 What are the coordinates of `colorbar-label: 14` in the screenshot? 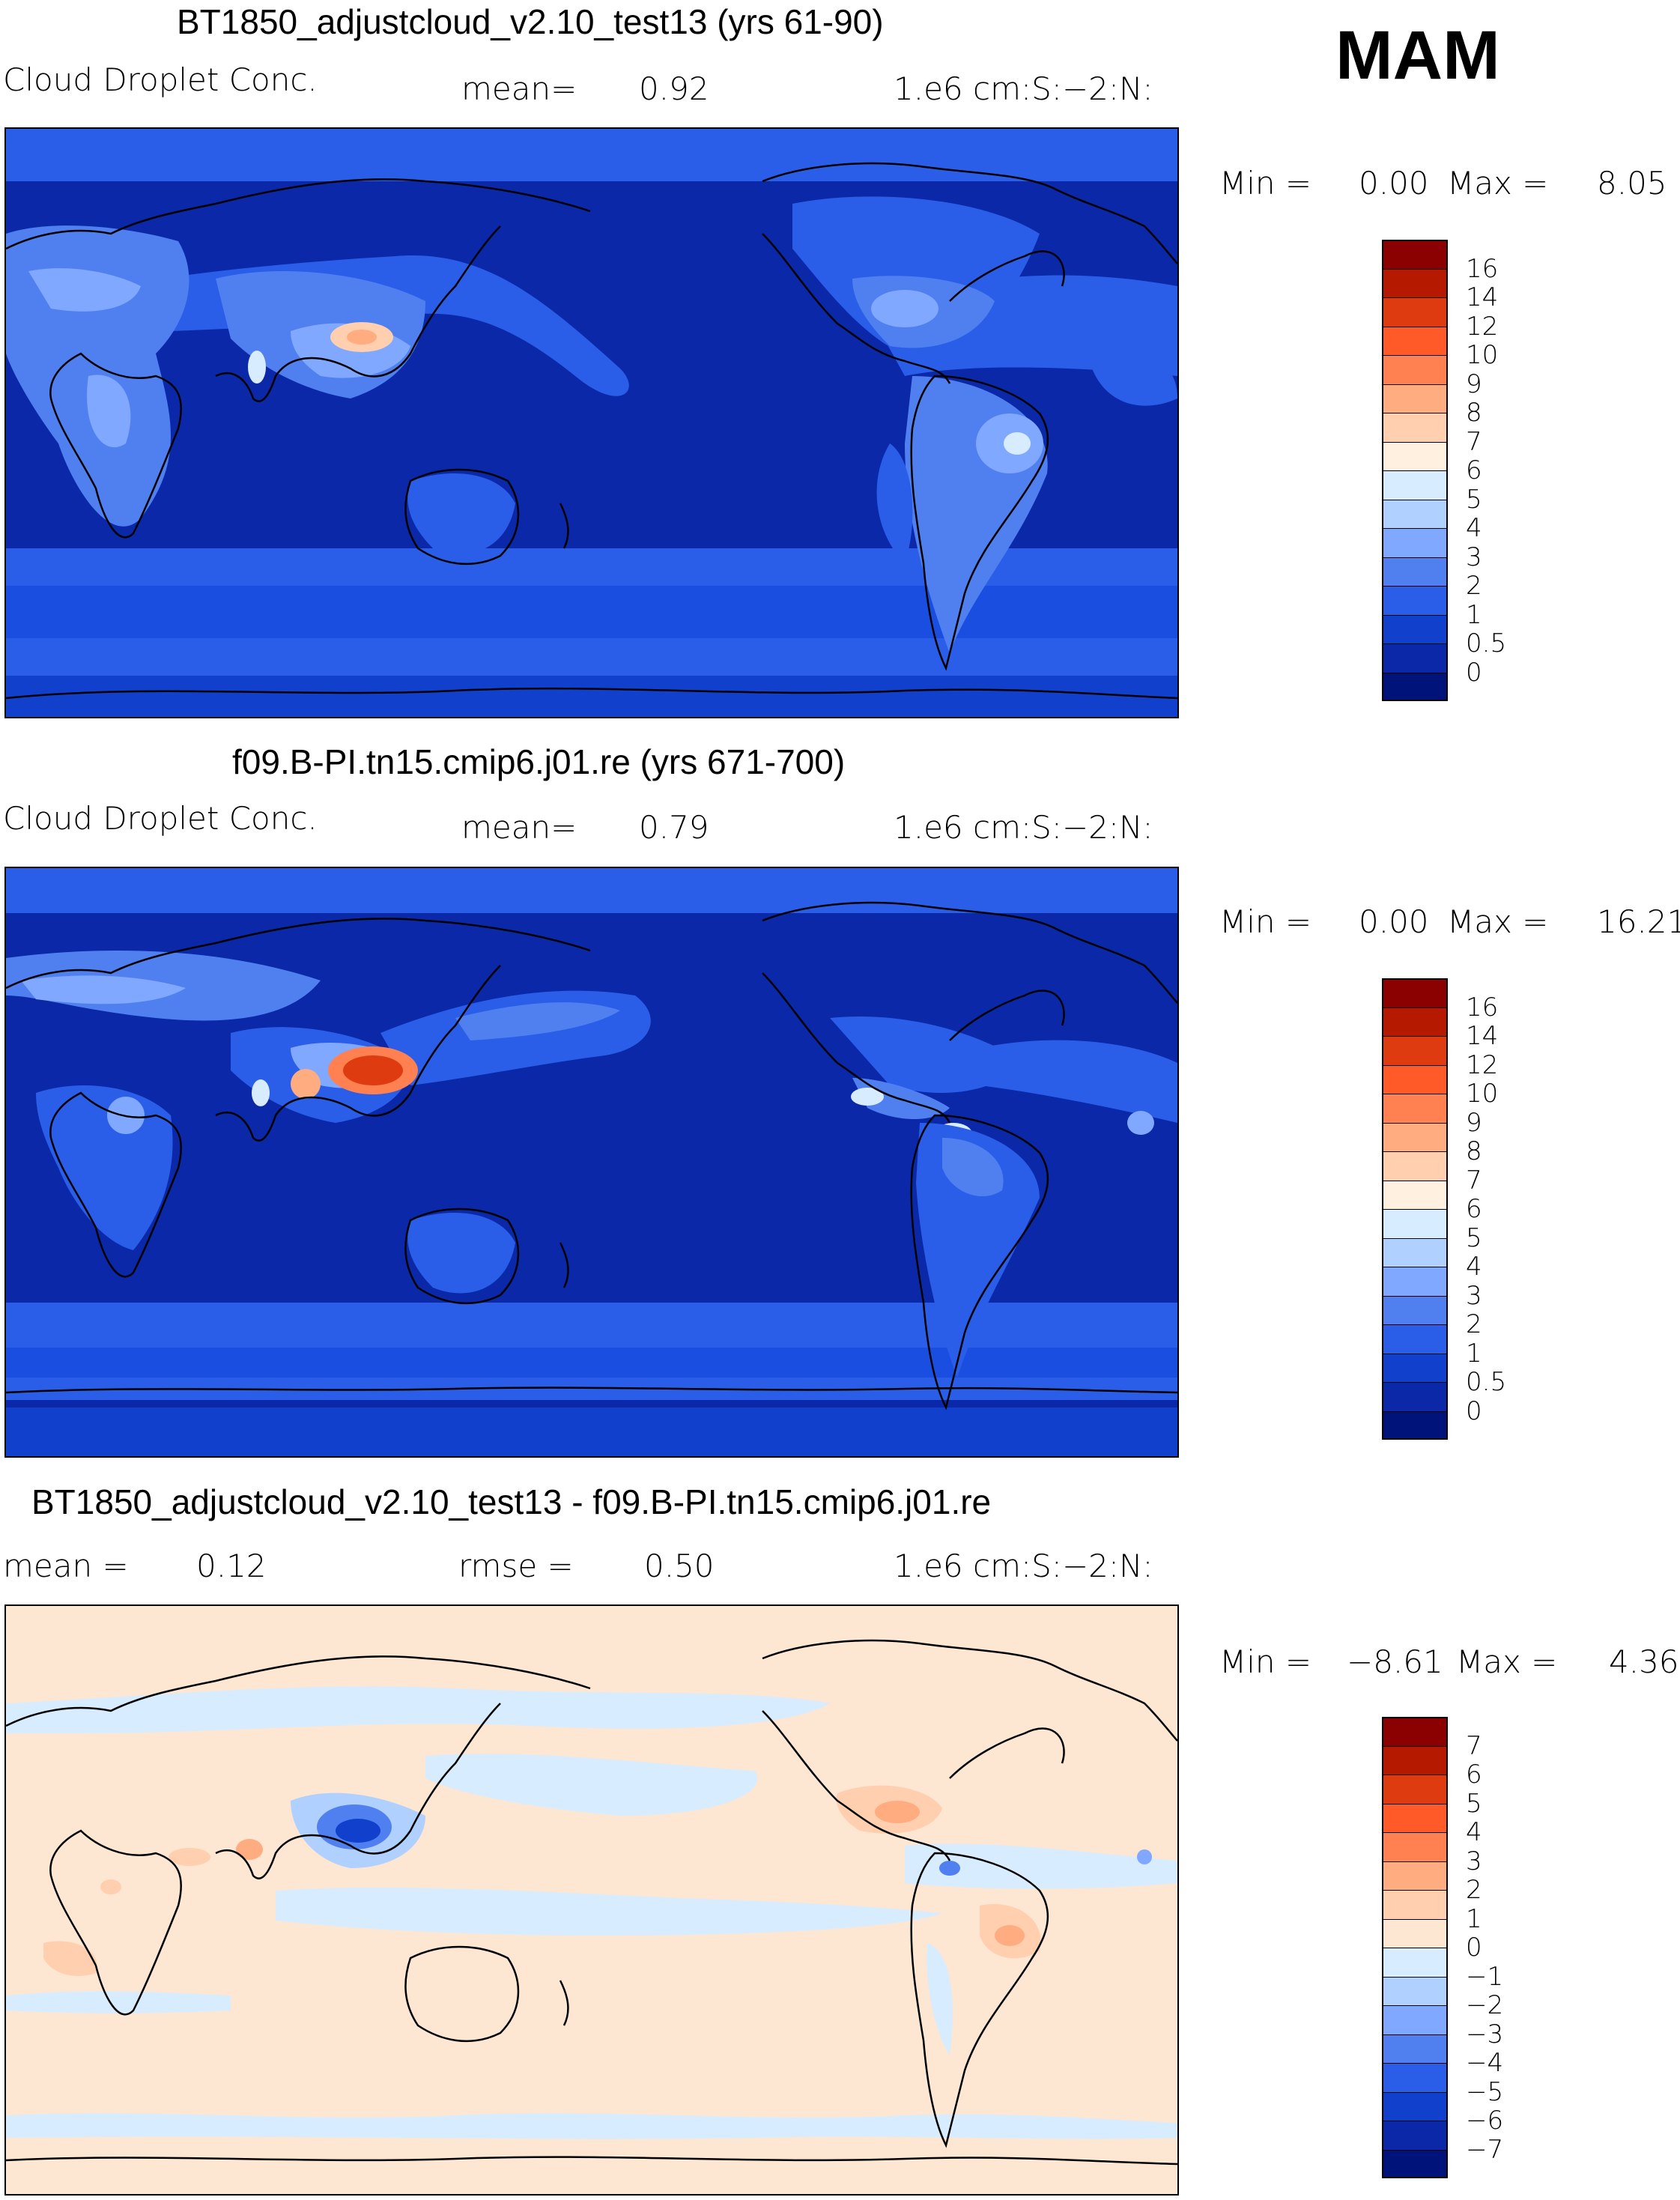 It's located at (1482, 1036).